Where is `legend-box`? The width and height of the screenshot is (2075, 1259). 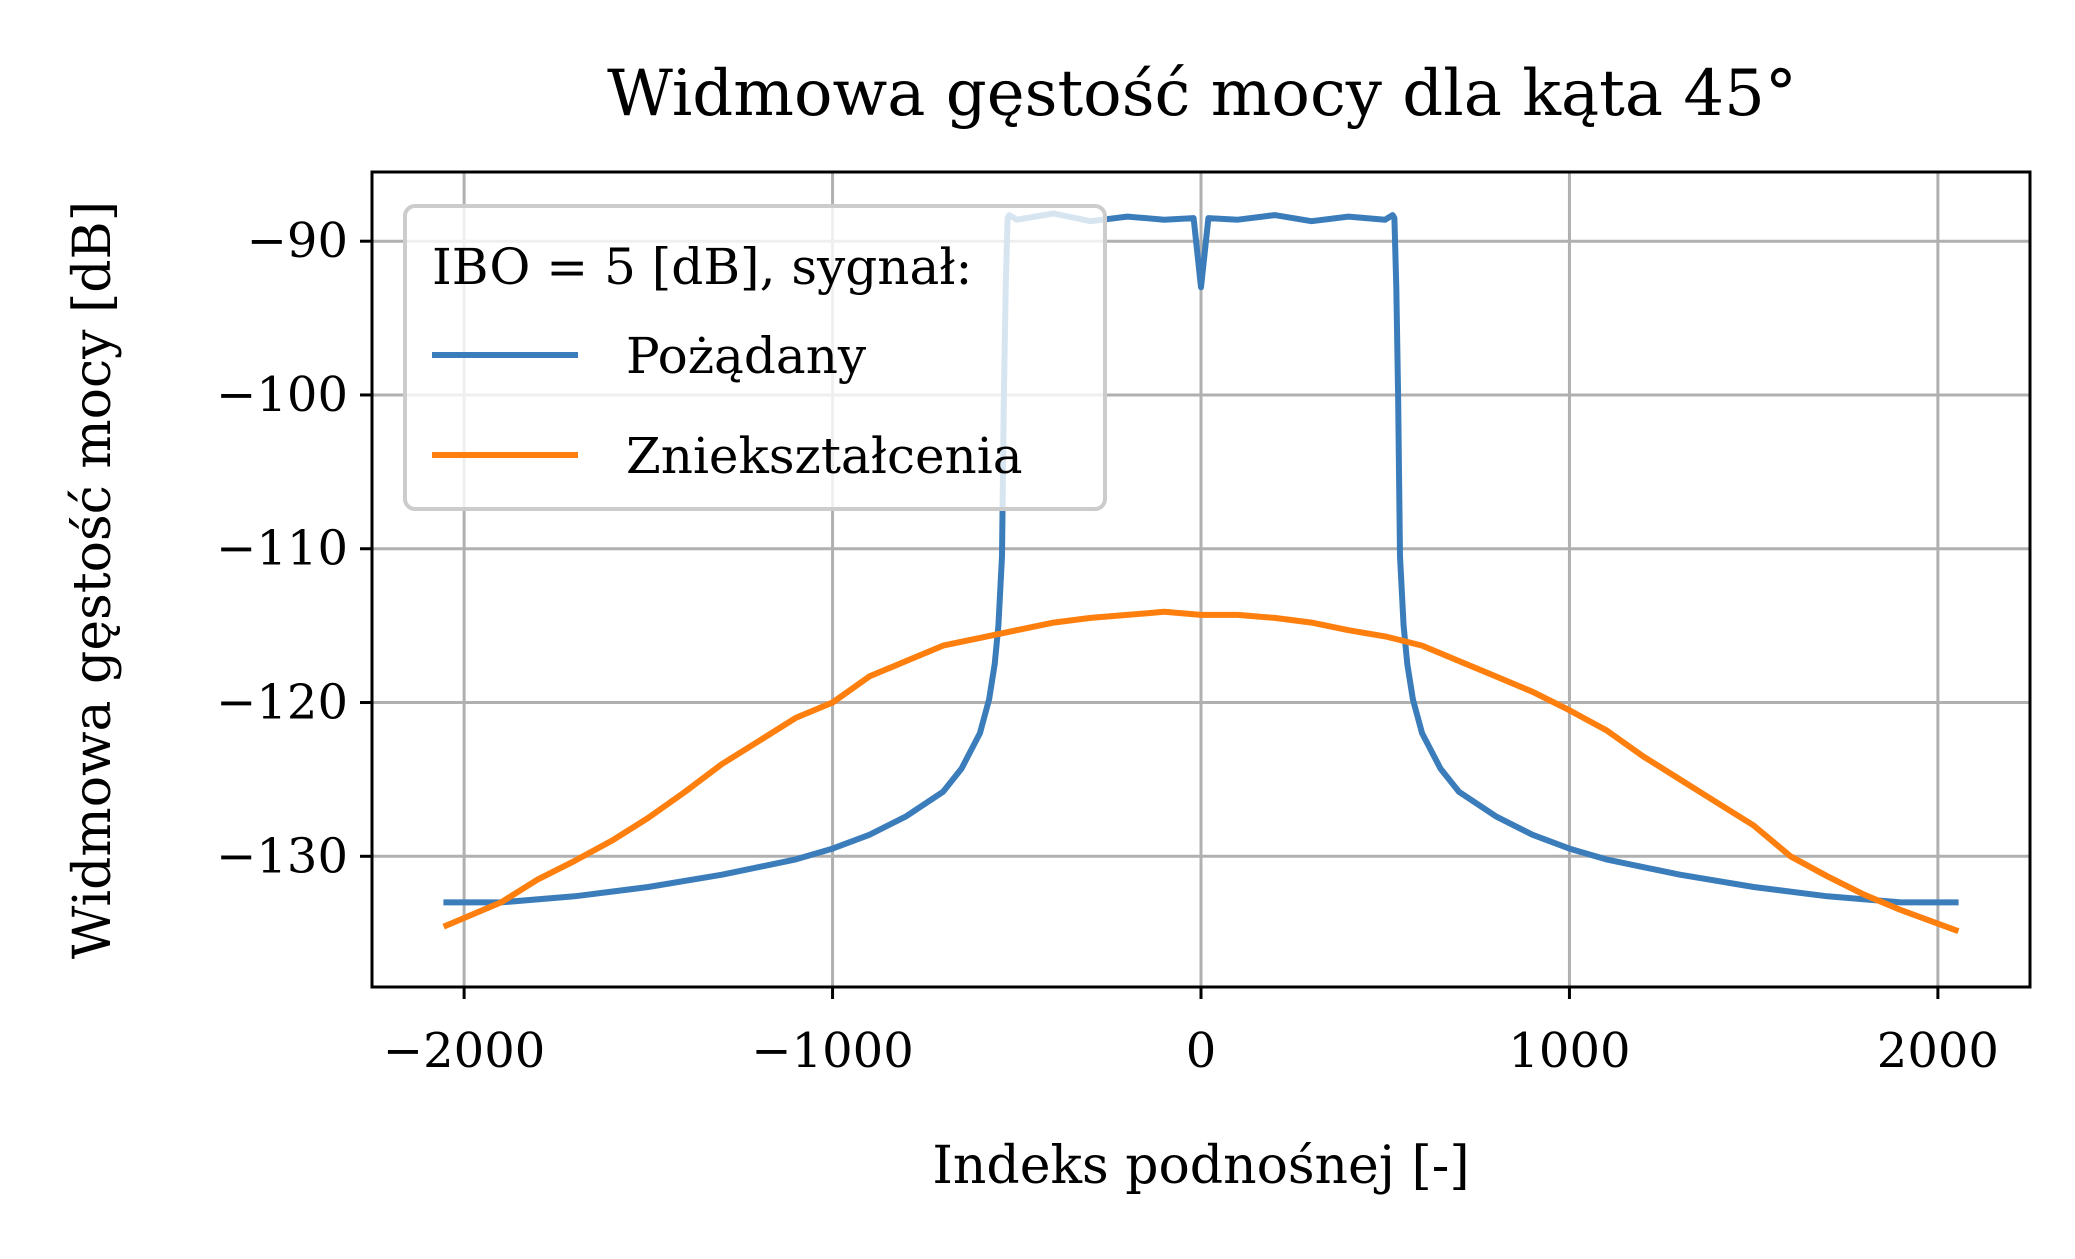
legend-box is located at coordinates (755, 357).